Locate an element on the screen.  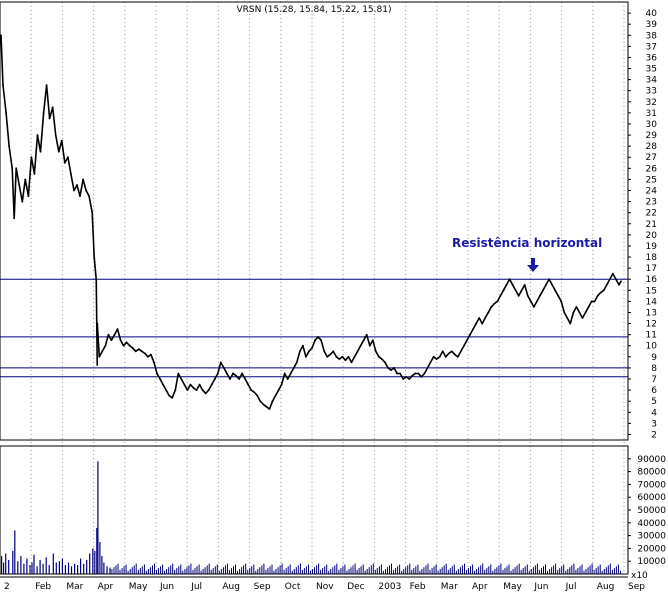
x-tick-label: May is located at coordinates (138, 587).